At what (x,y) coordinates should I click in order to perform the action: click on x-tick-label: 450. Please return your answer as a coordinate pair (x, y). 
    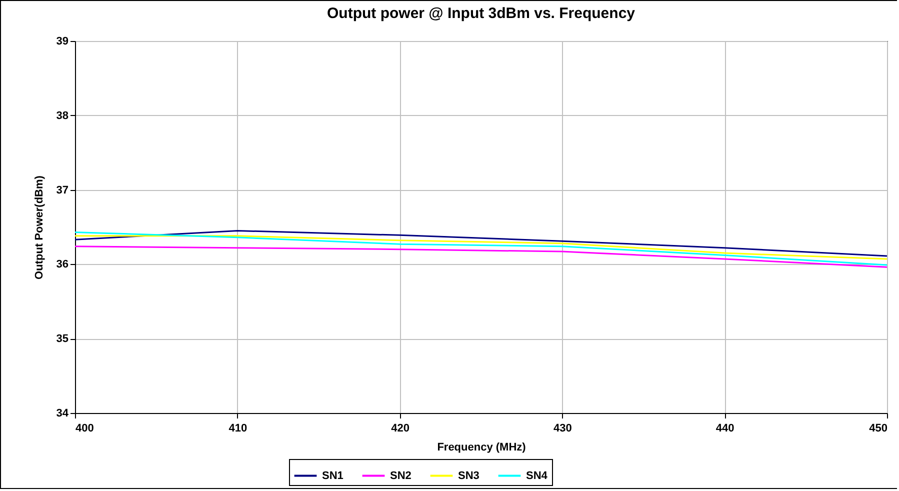
    Looking at the image, I should click on (878, 428).